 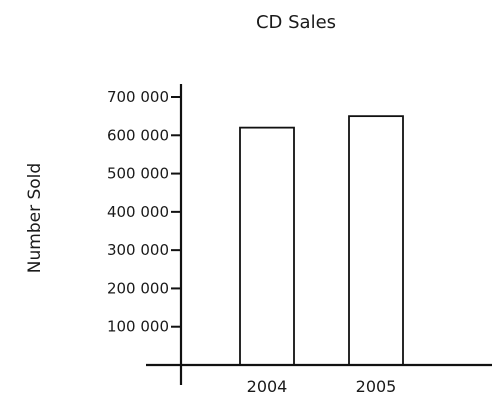 I want to click on y-tick-label: 600 000, so click(x=138, y=135).